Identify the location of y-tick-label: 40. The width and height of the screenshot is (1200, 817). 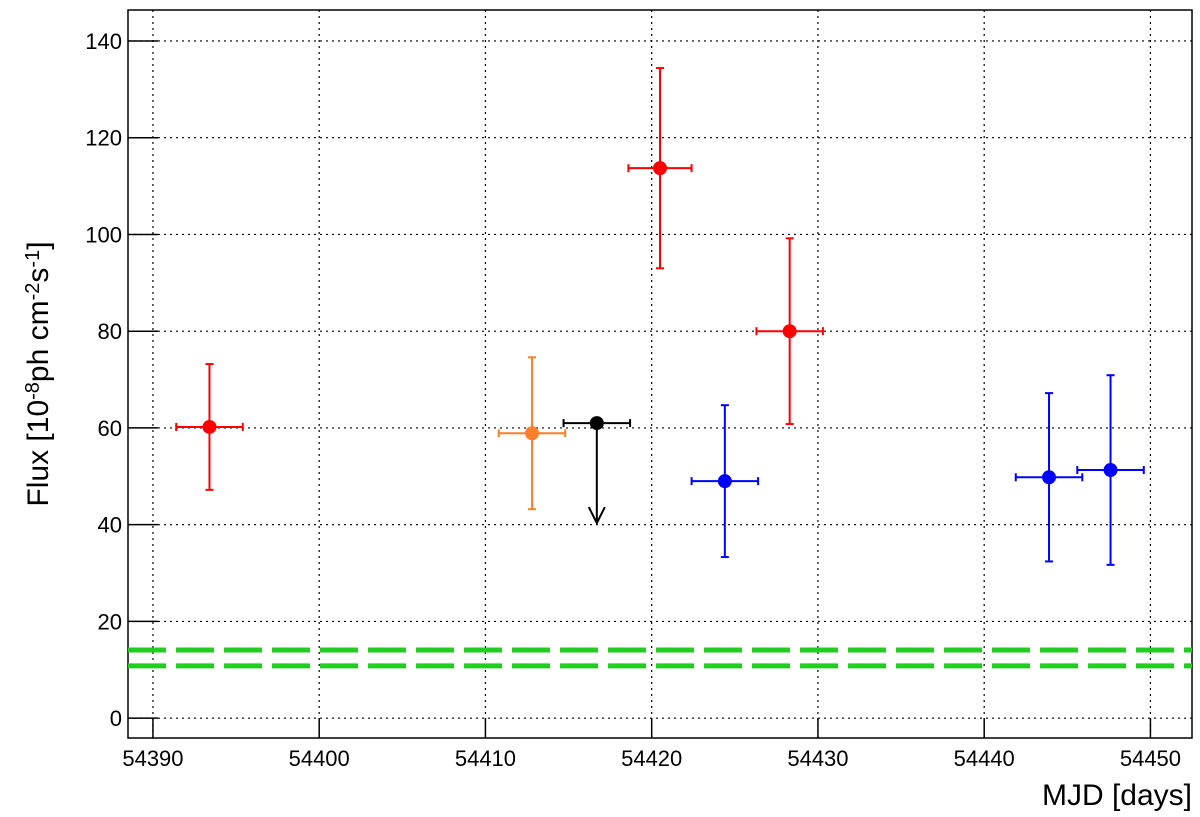
(110, 525).